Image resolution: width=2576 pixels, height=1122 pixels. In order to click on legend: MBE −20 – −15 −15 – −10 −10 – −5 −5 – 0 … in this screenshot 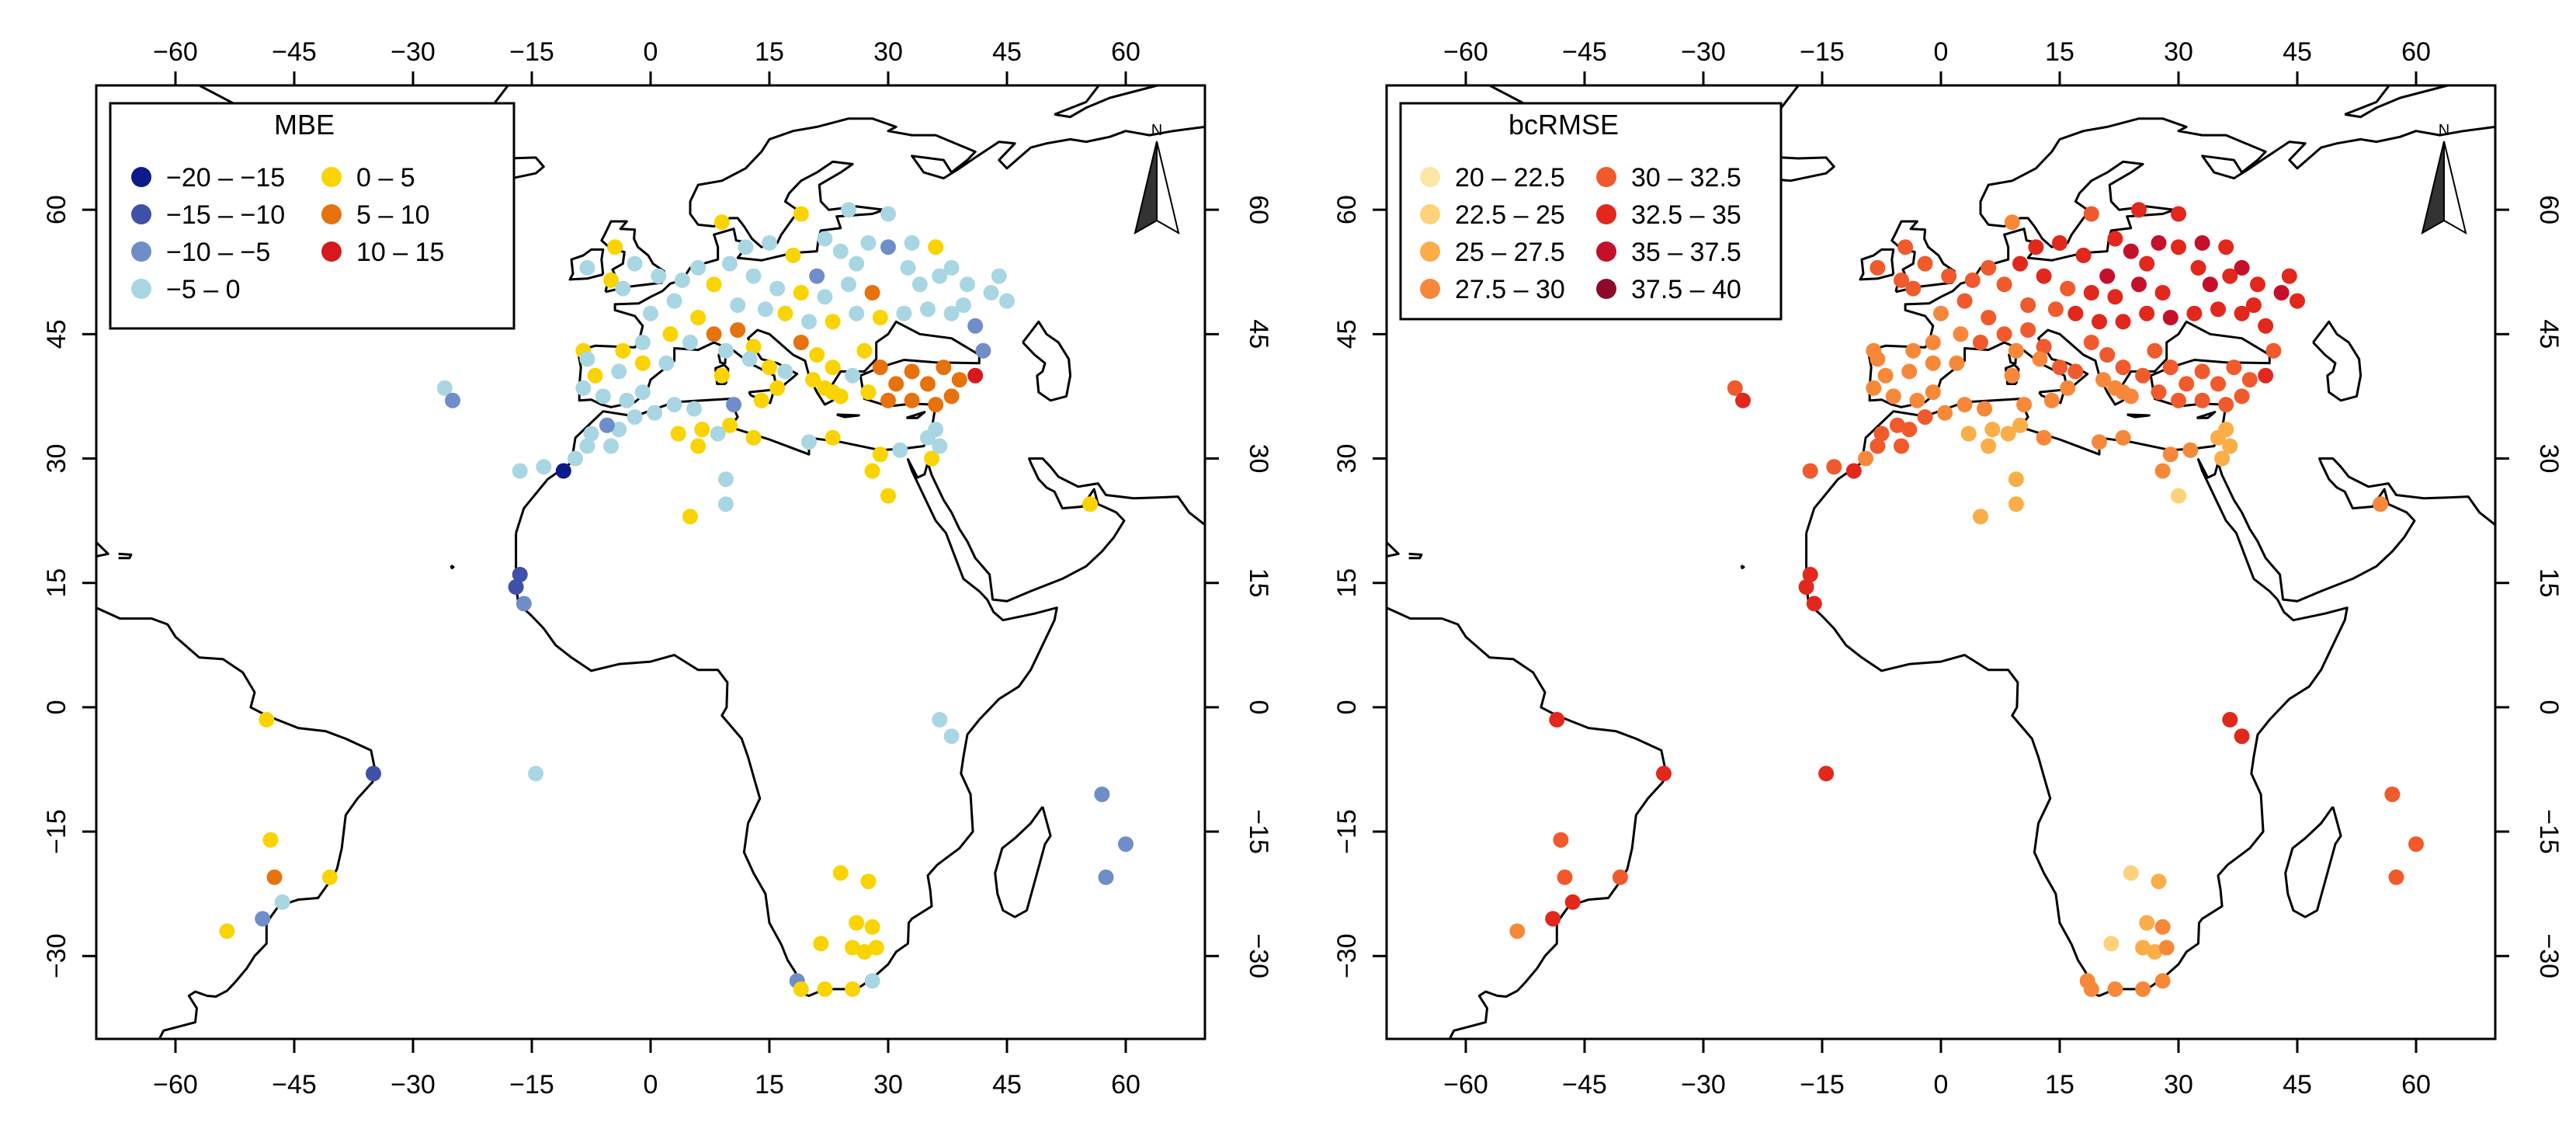, I will do `click(312, 216)`.